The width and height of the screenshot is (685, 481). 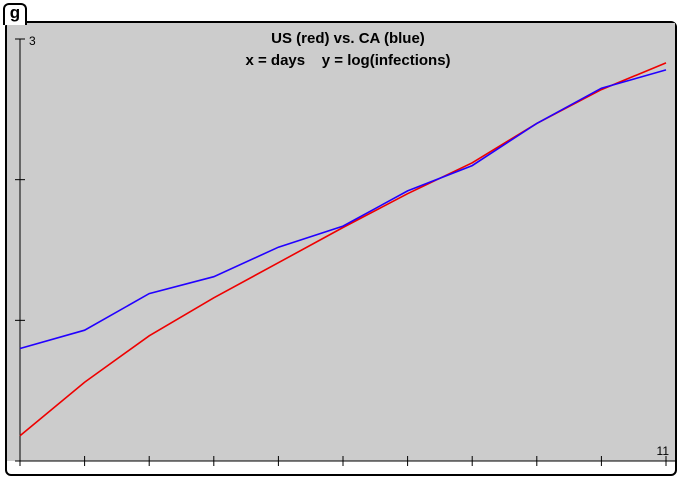 What do you see at coordinates (348, 38) in the screenshot?
I see `chart-title: US (red) vs. CA (blue)` at bounding box center [348, 38].